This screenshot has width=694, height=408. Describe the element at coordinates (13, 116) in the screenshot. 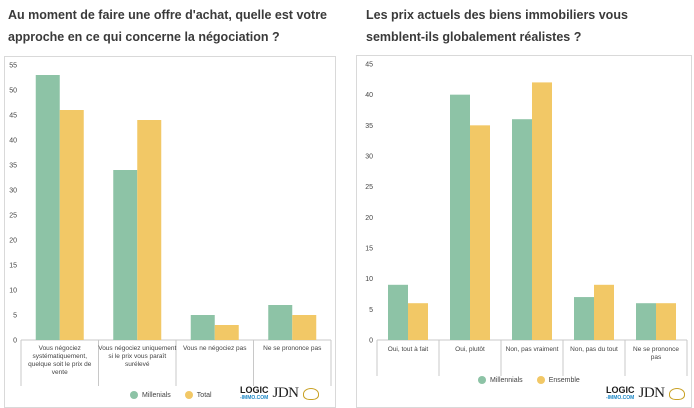

I see `left-ytick-label: 45` at that location.